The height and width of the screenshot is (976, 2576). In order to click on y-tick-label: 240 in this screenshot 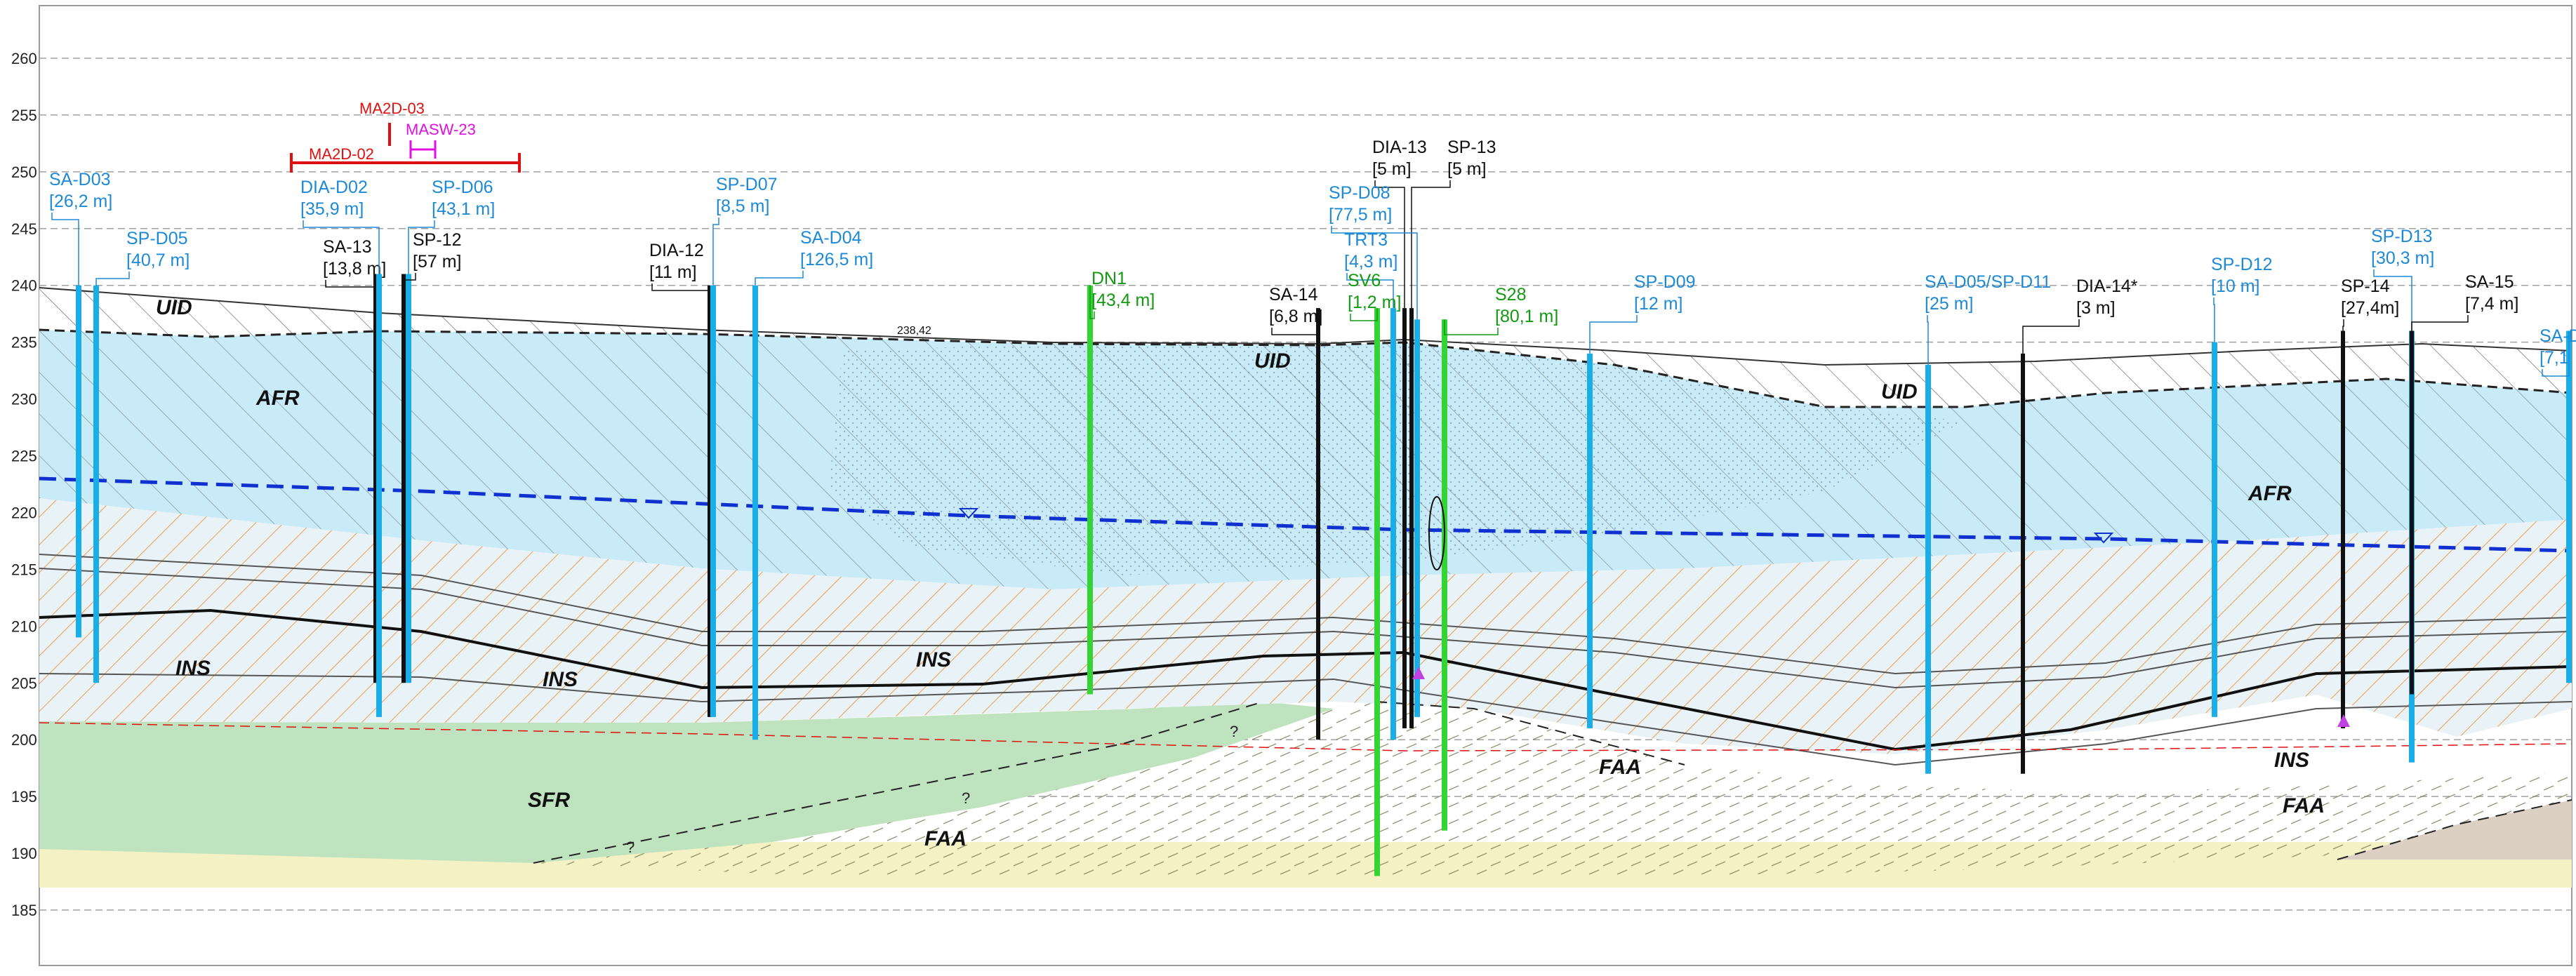, I will do `click(24, 286)`.